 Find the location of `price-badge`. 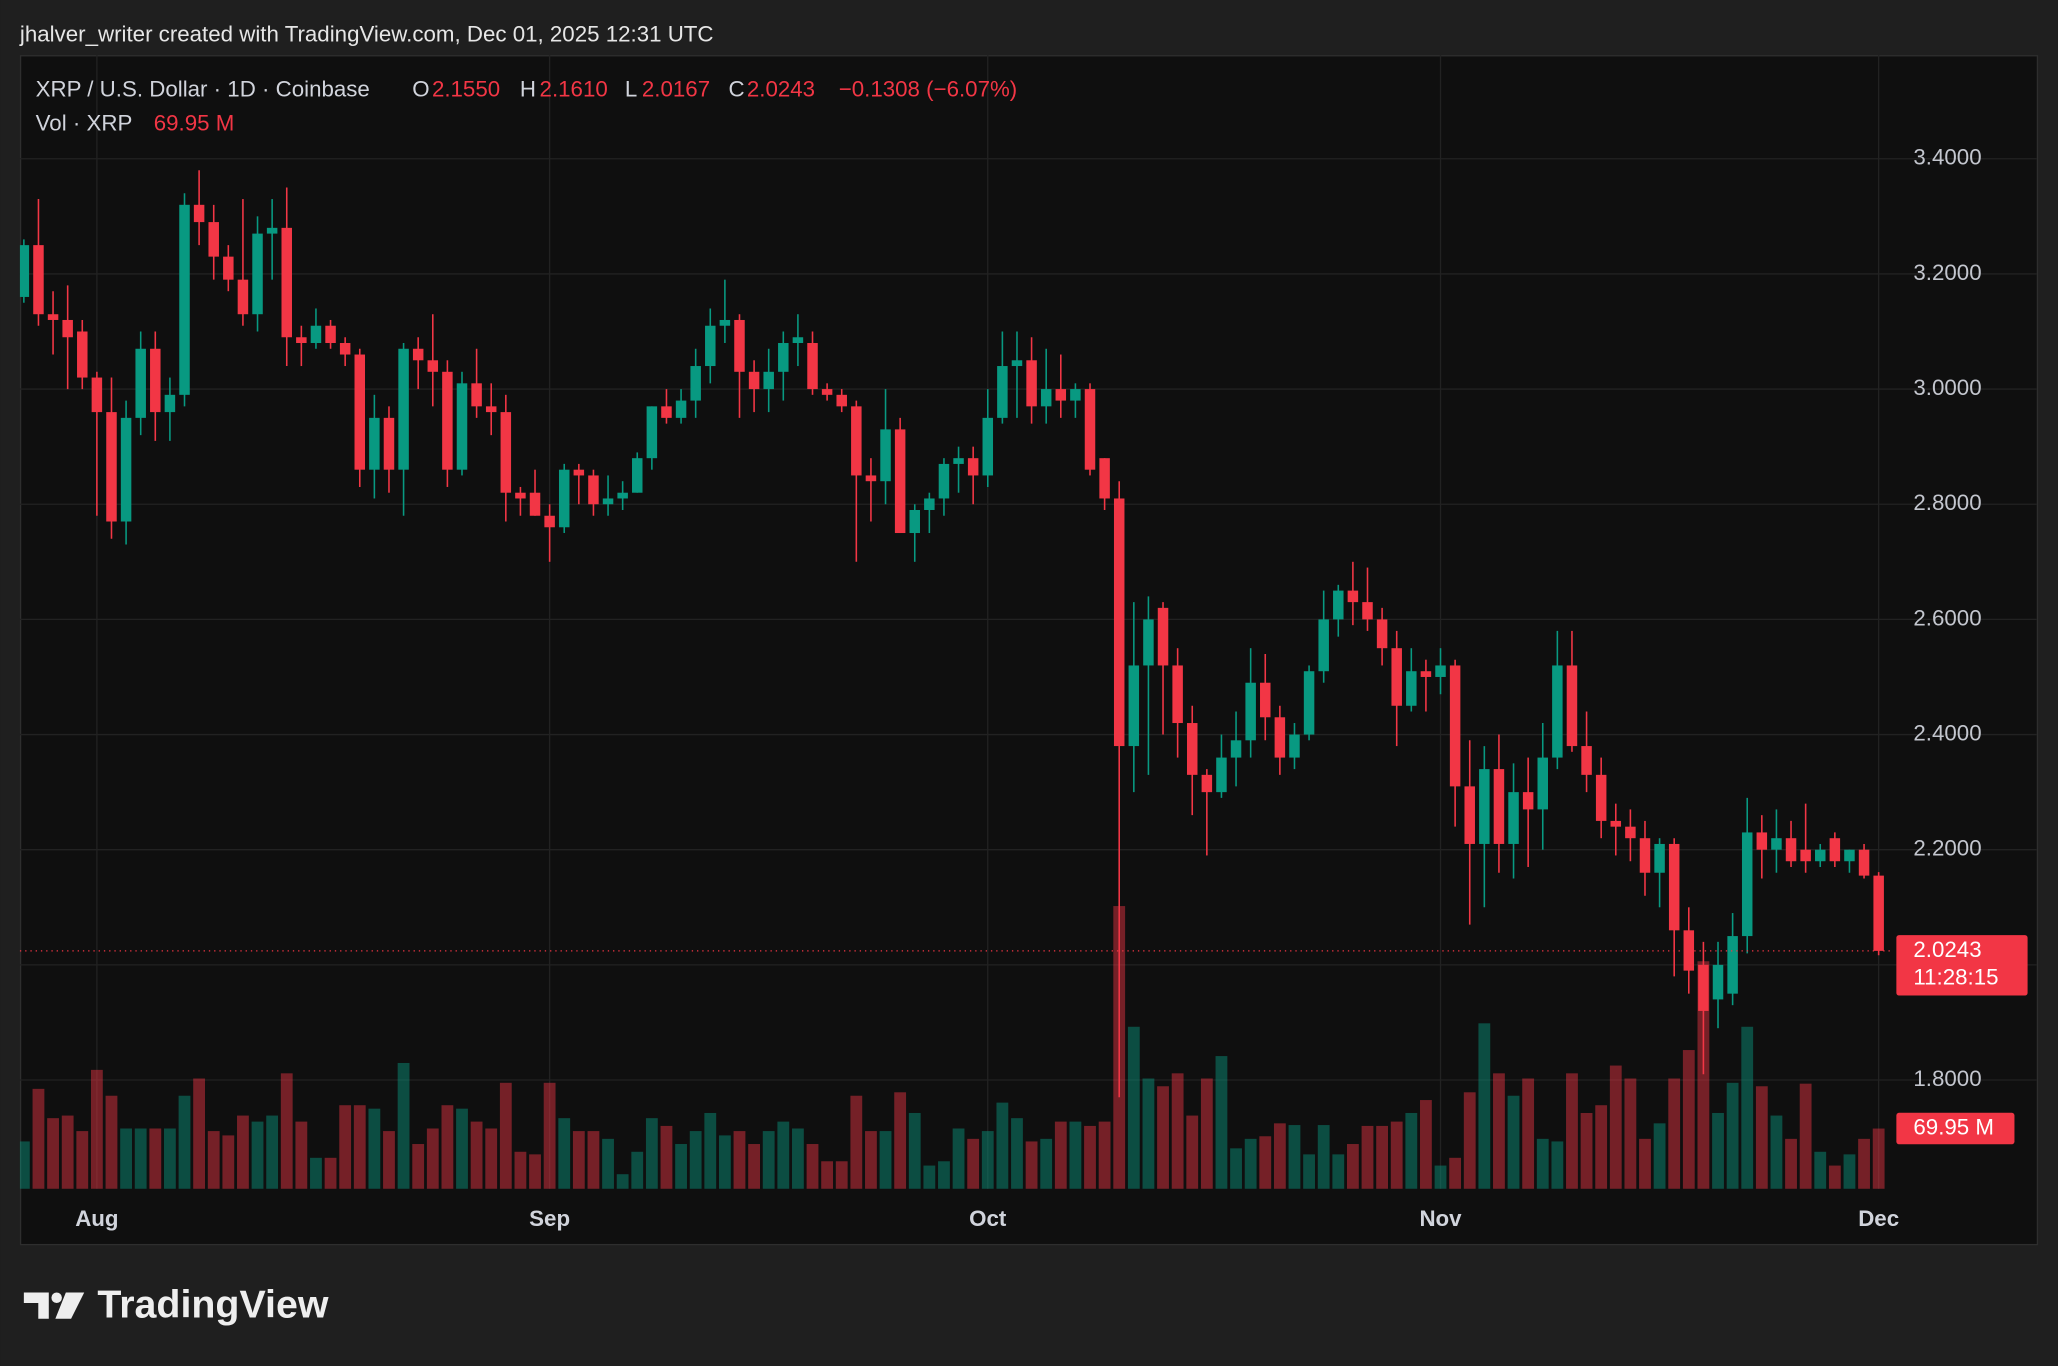

price-badge is located at coordinates (1962, 965).